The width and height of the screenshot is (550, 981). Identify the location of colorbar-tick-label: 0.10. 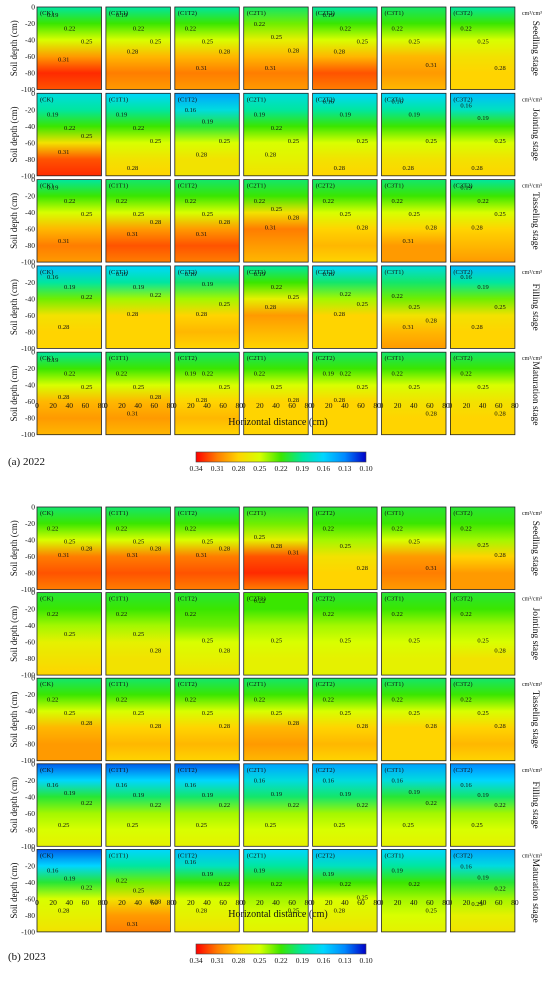
(365, 468).